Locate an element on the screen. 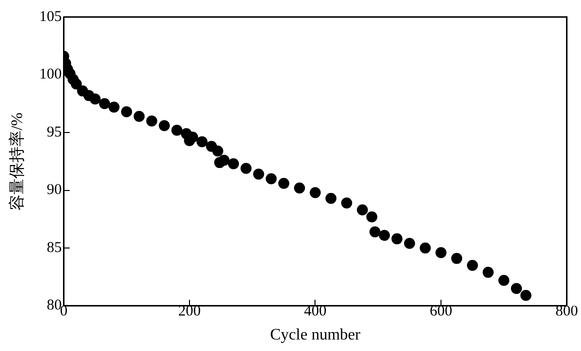 This screenshot has height=351, width=581. y-tick-label: 80 is located at coordinates (54, 306).